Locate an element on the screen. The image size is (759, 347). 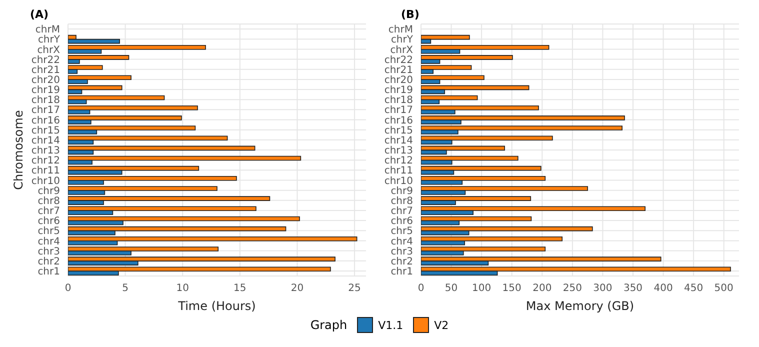
x-axis-title: Time (Hours) is located at coordinates (216, 306).